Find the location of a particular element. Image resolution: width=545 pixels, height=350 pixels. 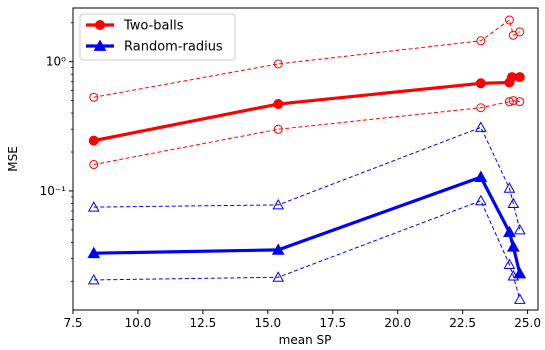

y-axis-ticks: 10⁻¹ 10⁰ is located at coordinates (56, 152).